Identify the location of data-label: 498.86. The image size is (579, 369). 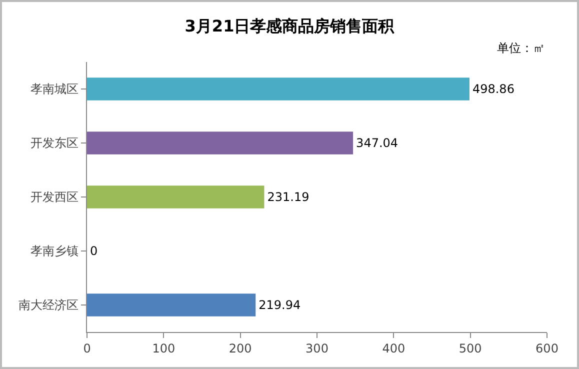
(493, 89).